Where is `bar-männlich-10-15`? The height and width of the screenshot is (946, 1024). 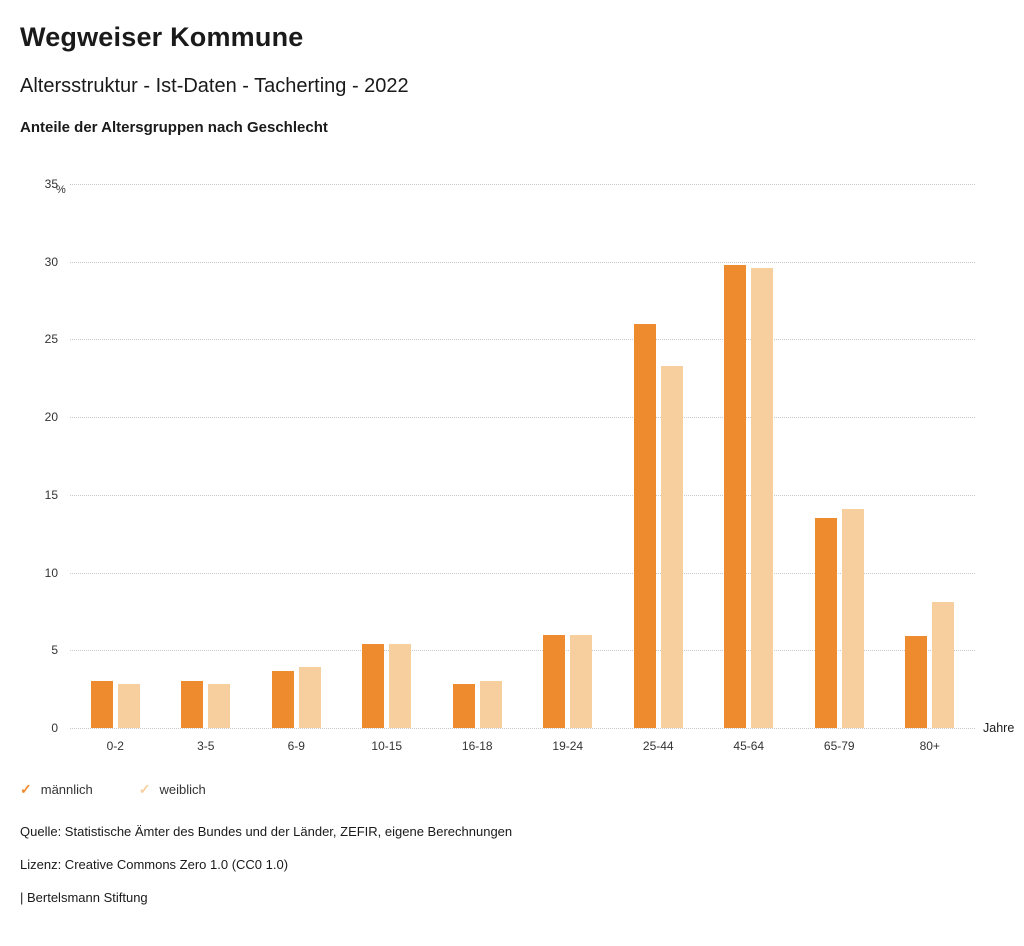 bar-männlich-10-15 is located at coordinates (373, 686).